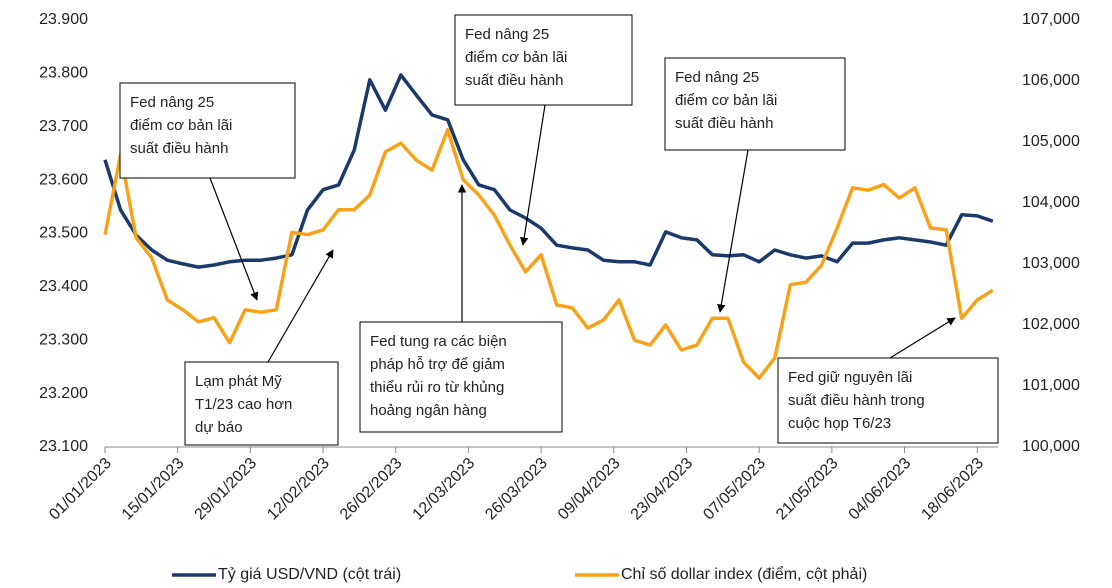 Image resolution: width=1112 pixels, height=588 pixels. Describe the element at coordinates (850, 377) in the screenshot. I see `annotation-text: Fed giữ nguyên lãi` at that location.